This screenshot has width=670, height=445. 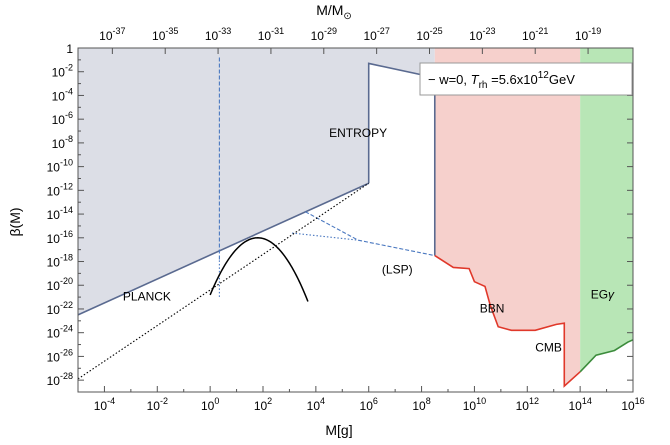 I want to click on y-tick-label-13: 10⁻²⁶, so click(x=60, y=355).